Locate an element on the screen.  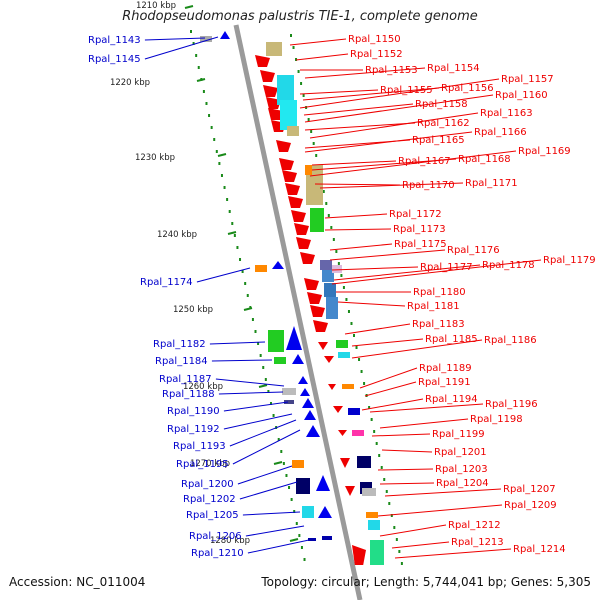
gene-label-left: Rpal_1187 is located at coordinates (185, 379).